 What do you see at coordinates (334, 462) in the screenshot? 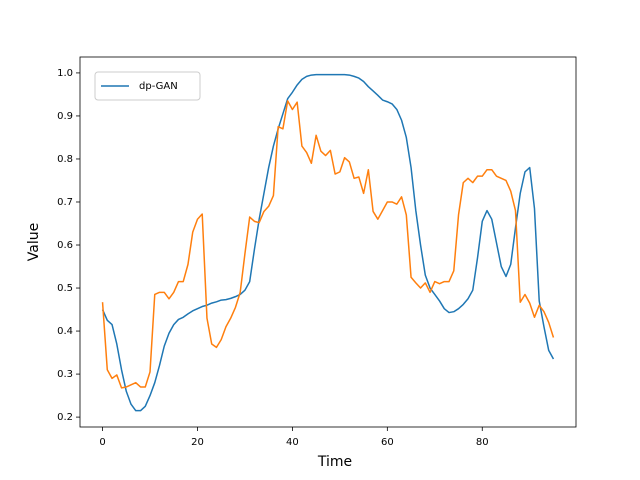
I see `x-axis-label: Time` at bounding box center [334, 462].